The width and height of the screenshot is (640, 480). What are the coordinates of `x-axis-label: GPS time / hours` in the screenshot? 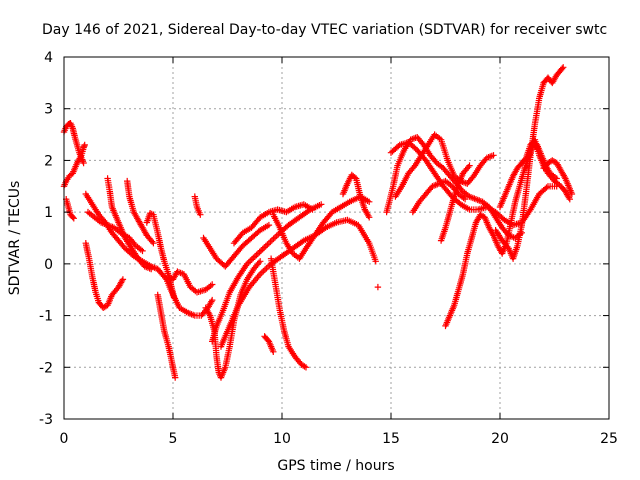 It's located at (335, 466).